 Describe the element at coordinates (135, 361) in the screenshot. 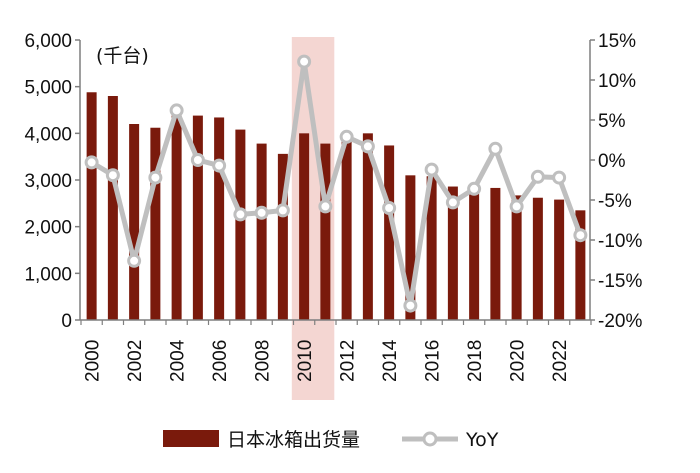

I see `x-tick-label: 2002` at that location.